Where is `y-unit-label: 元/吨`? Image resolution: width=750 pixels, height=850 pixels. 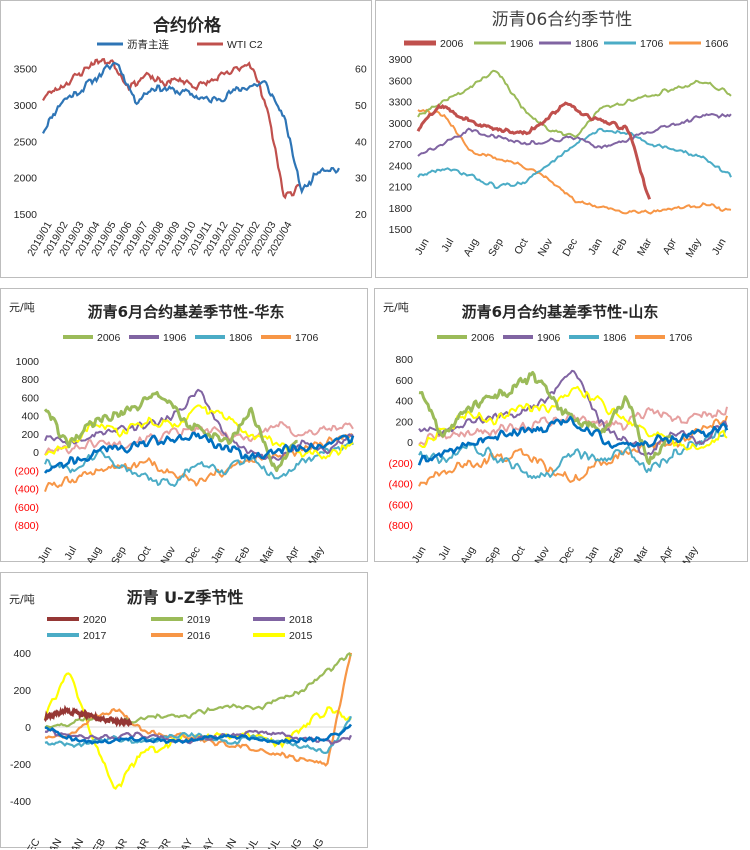
y-unit-label: 元/吨 is located at coordinates (396, 307).